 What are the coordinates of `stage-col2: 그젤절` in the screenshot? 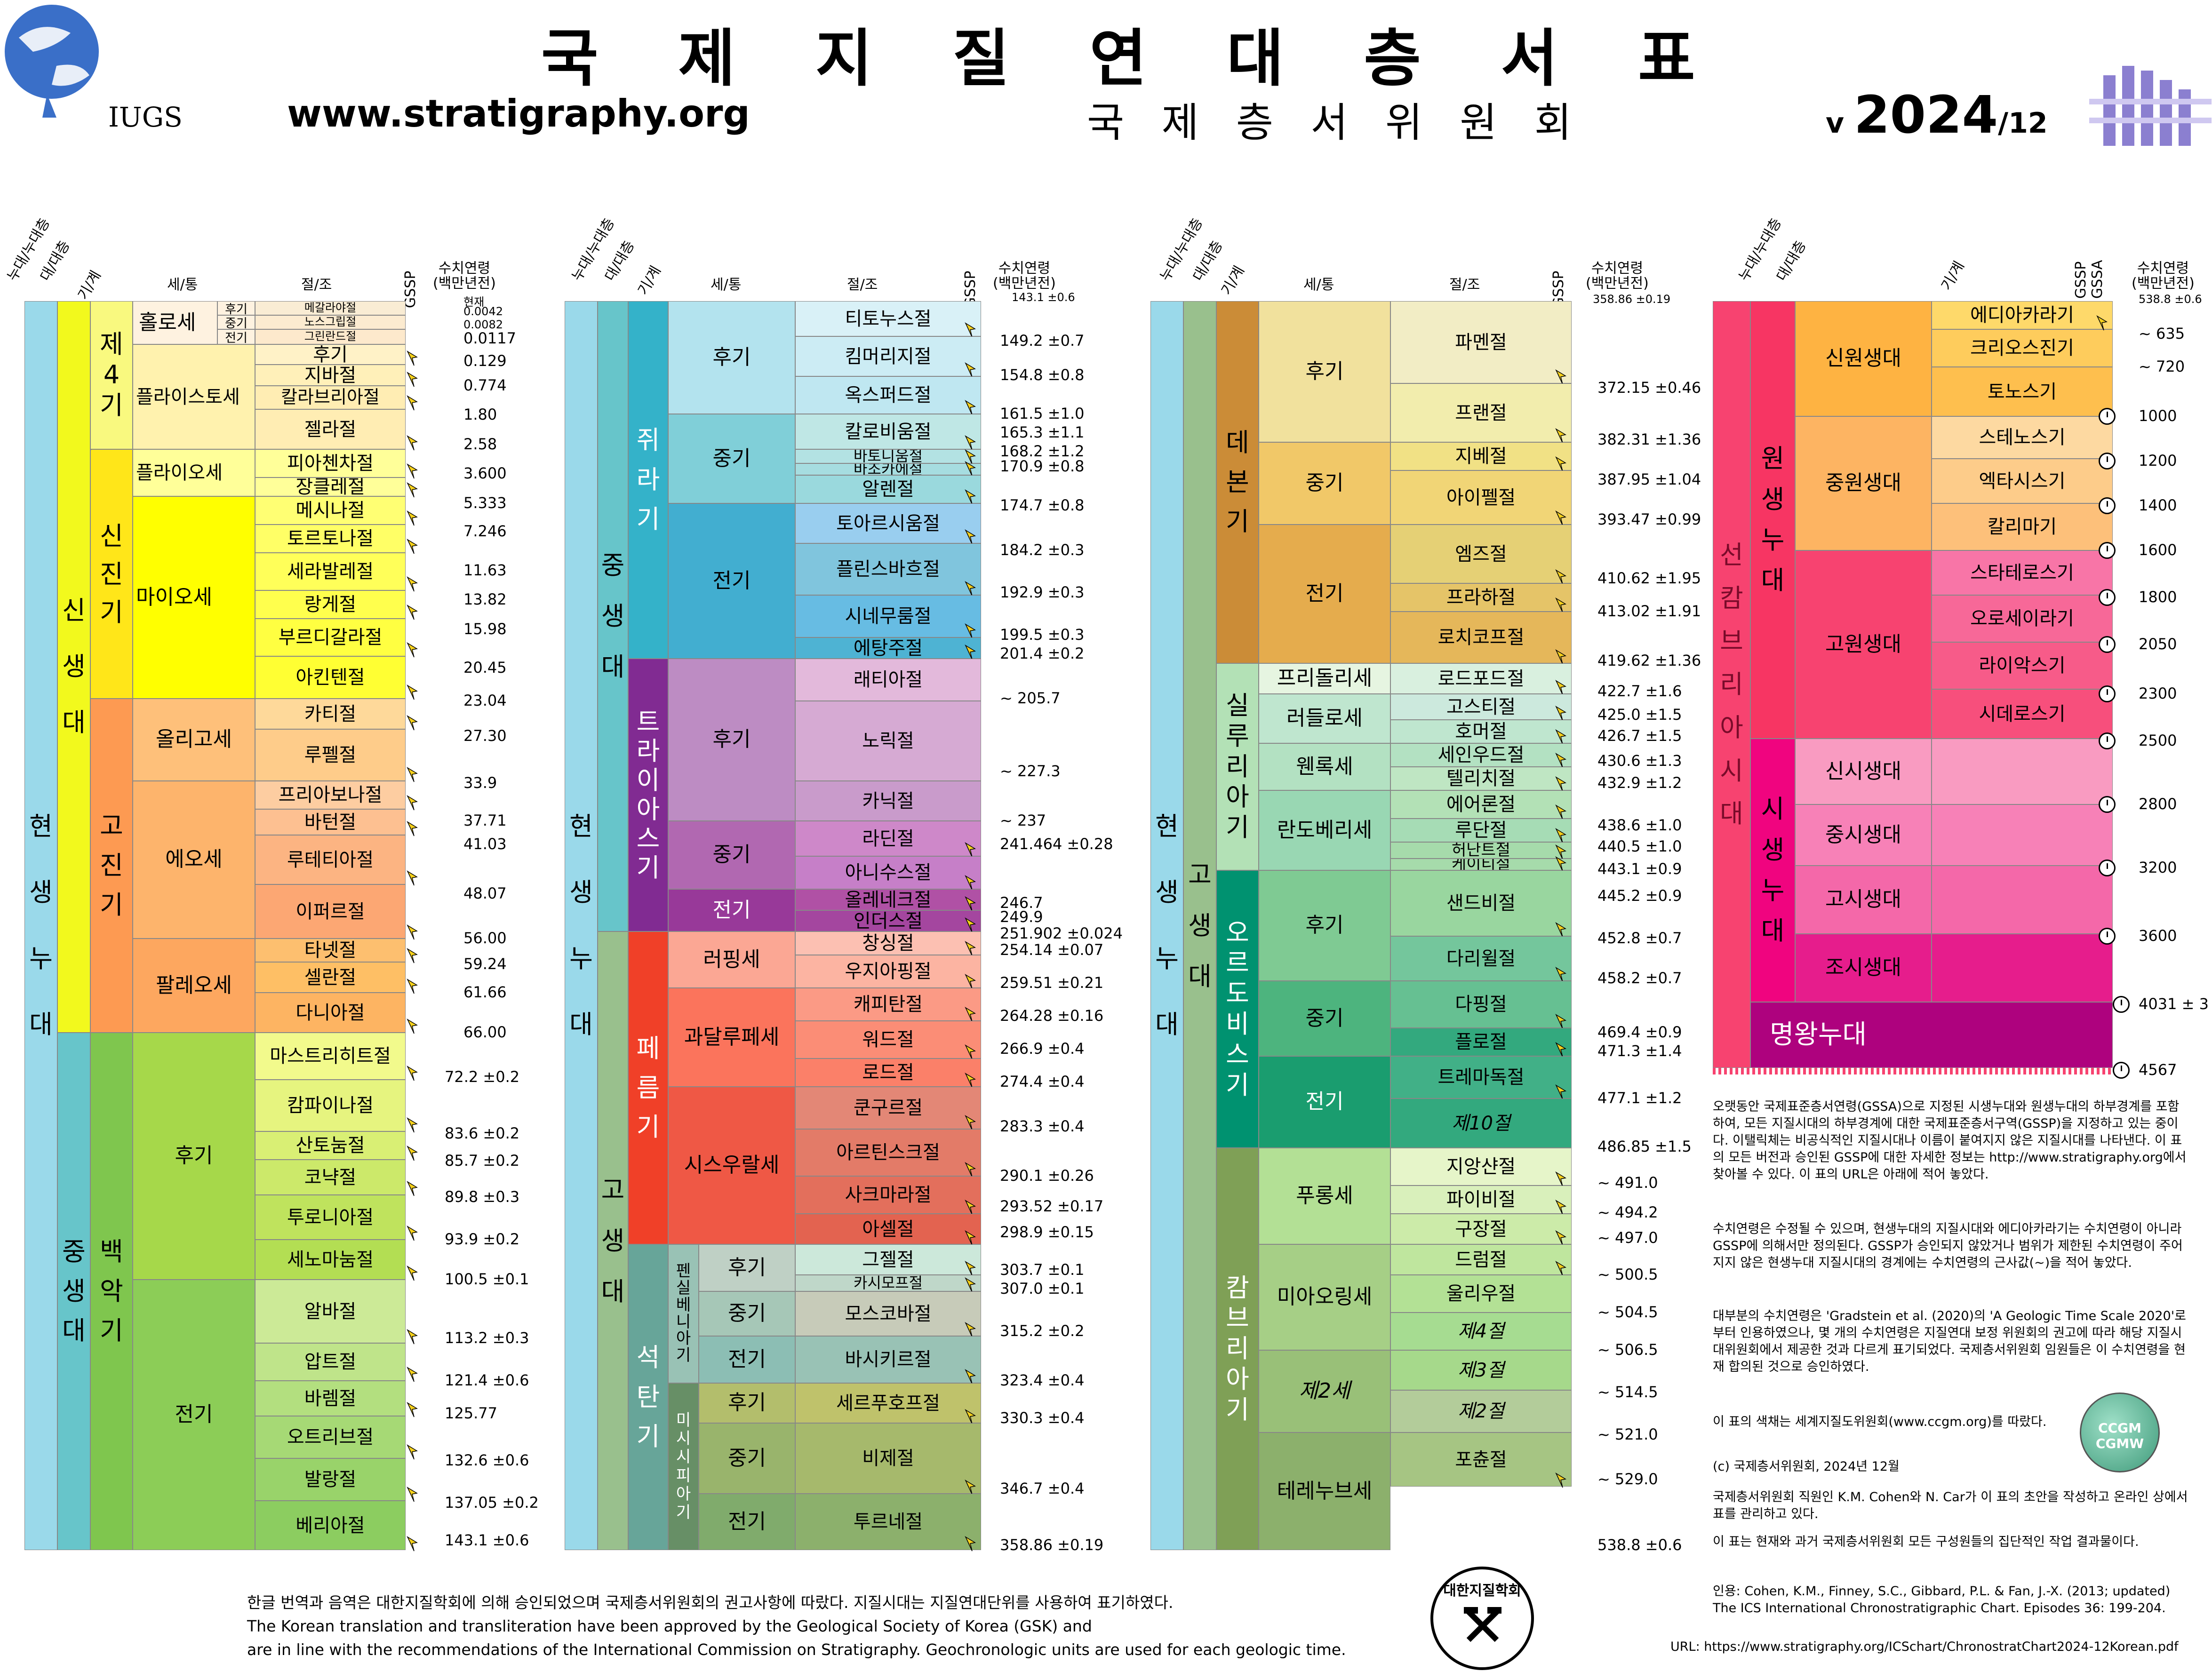 It's located at (888, 1259).